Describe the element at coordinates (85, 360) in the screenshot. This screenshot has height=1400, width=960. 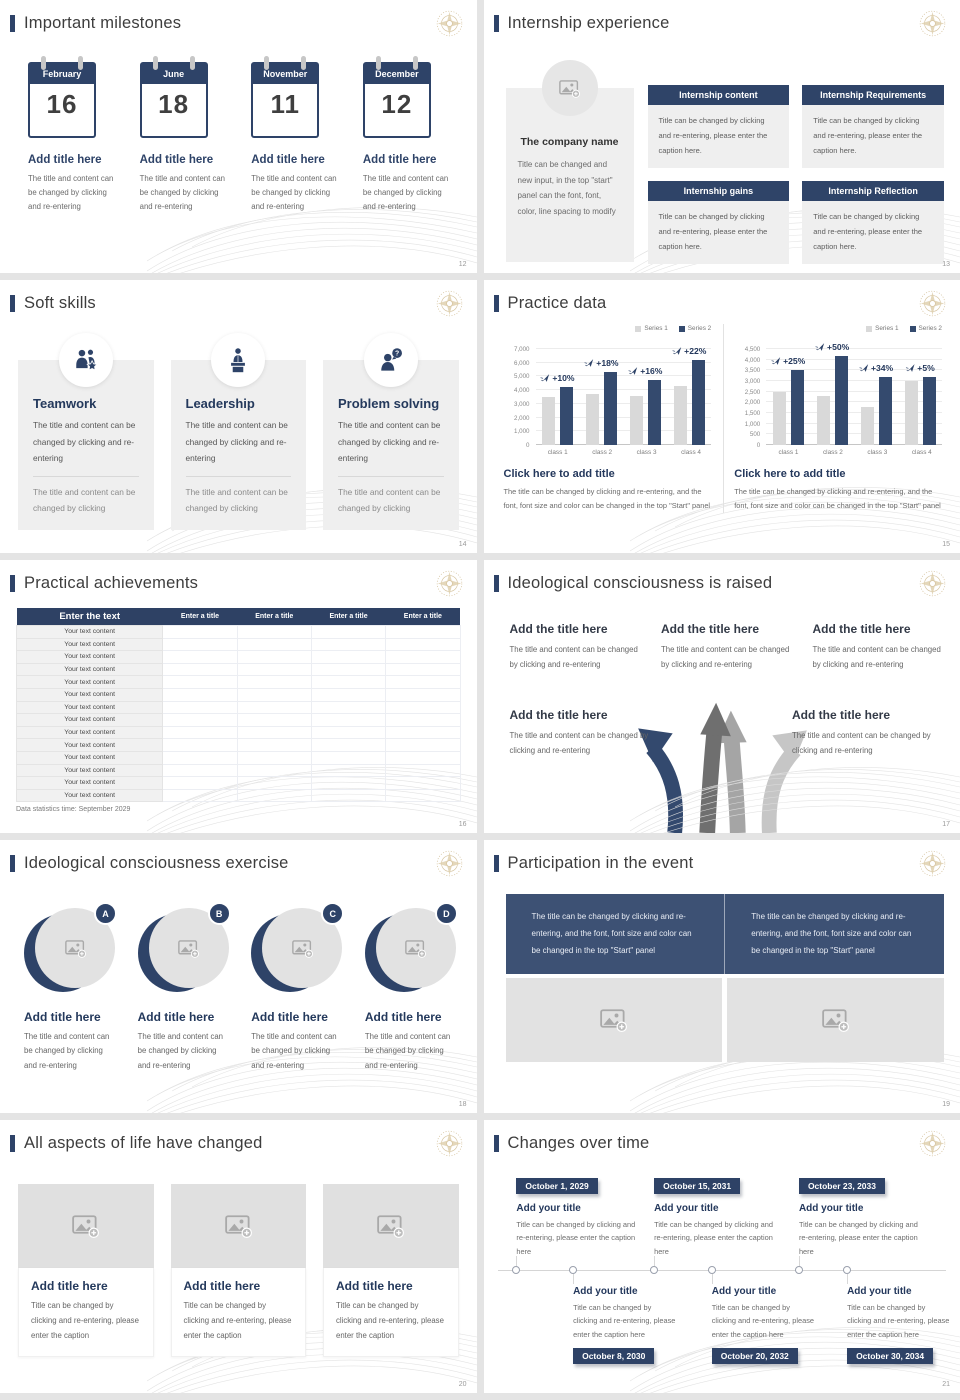
I see `icon-circle` at that location.